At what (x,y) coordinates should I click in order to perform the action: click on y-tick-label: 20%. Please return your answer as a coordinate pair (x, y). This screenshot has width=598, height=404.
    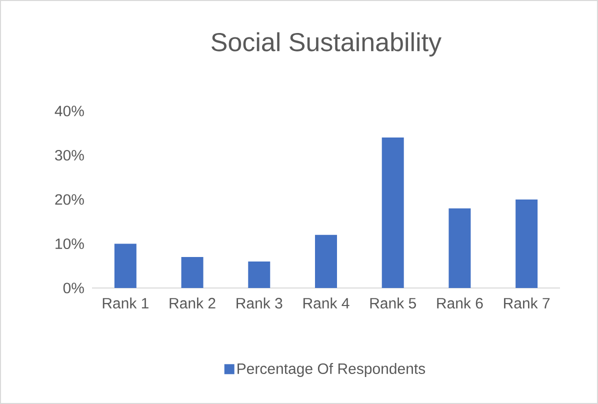
    Looking at the image, I should click on (69, 199).